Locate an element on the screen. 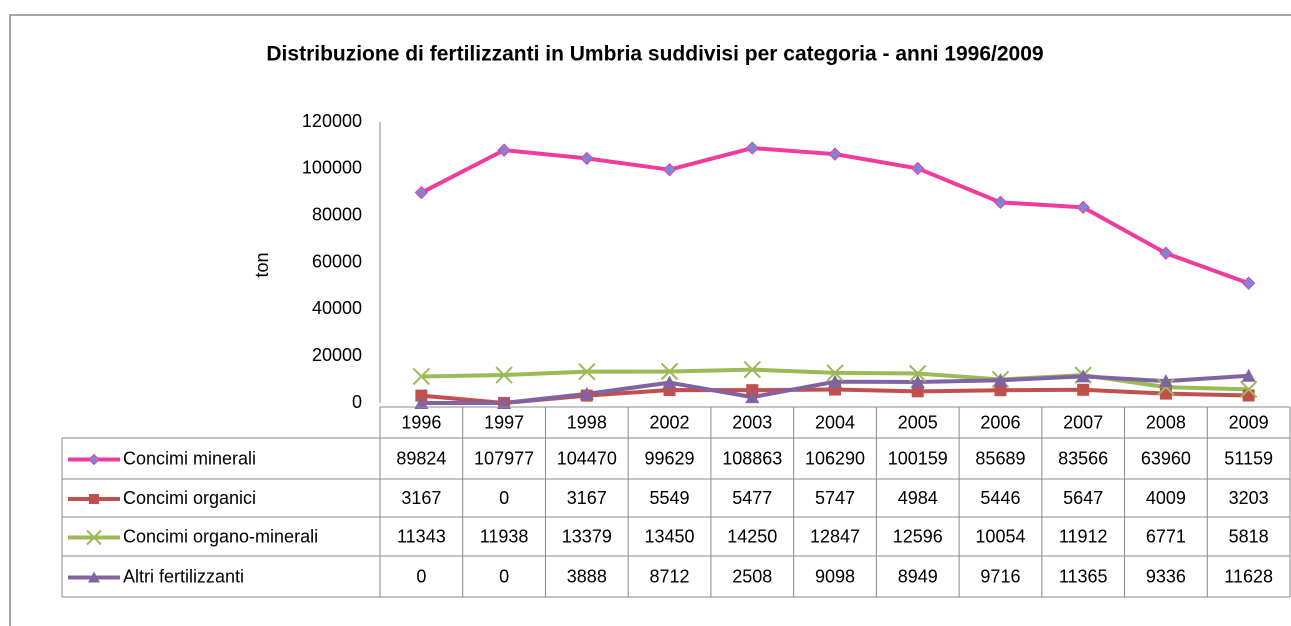 The height and width of the screenshot is (626, 1291). table-value: 9336 is located at coordinates (1166, 576).